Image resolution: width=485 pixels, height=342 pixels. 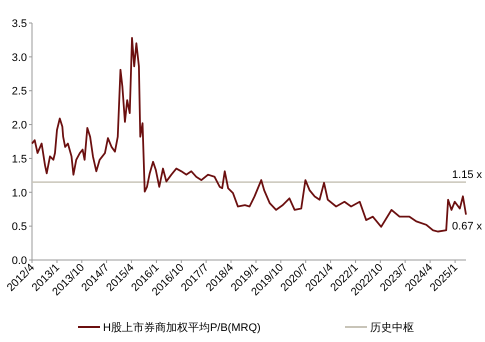 What do you see at coordinates (467, 226) in the screenshot?
I see `annotation: 0.67 x` at bounding box center [467, 226].